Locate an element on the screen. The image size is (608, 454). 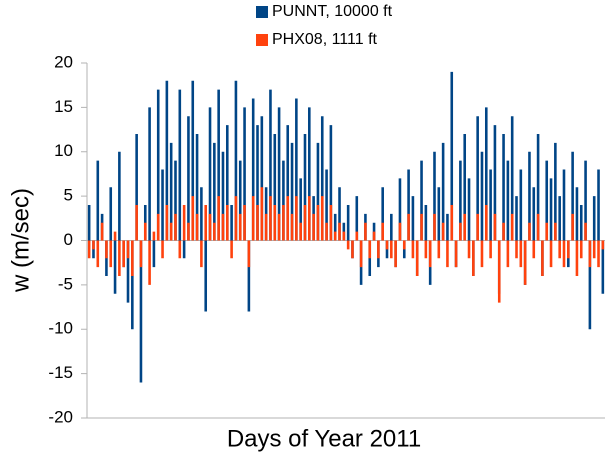
y-tick-label: 10 is located at coordinates (63, 150).